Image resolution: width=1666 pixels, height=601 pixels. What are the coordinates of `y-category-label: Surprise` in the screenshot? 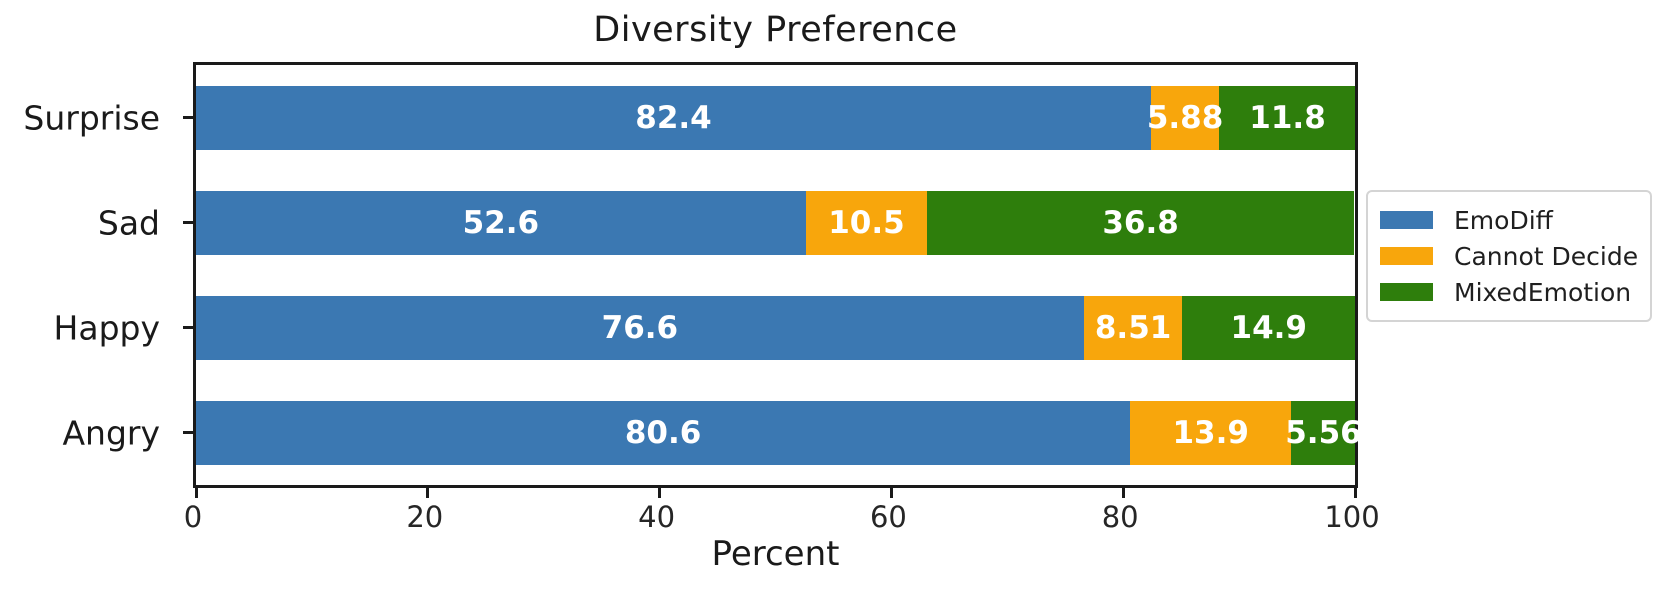 It's located at (91, 117).